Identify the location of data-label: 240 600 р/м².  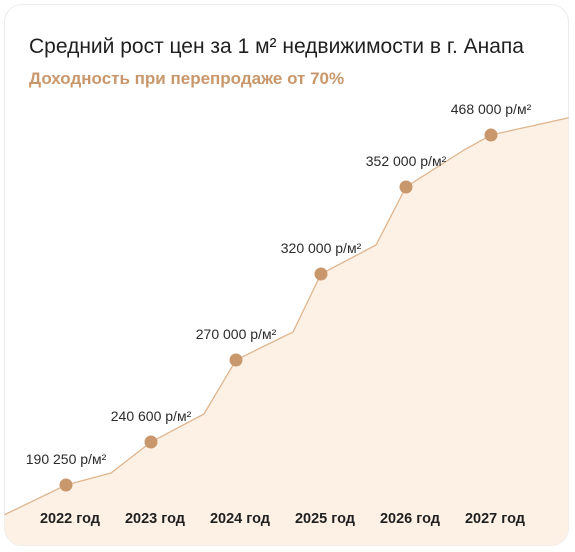
(151, 416).